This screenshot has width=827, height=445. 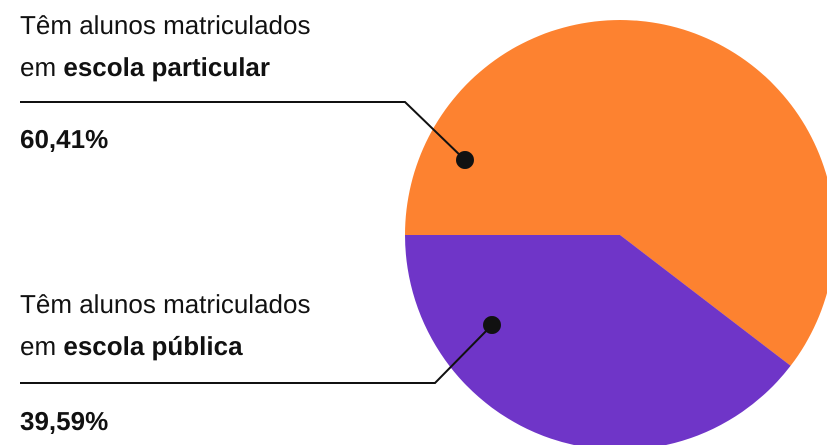 I want to click on slice-label: Têm alunos matriculados em escola pública, so click(x=165, y=325).